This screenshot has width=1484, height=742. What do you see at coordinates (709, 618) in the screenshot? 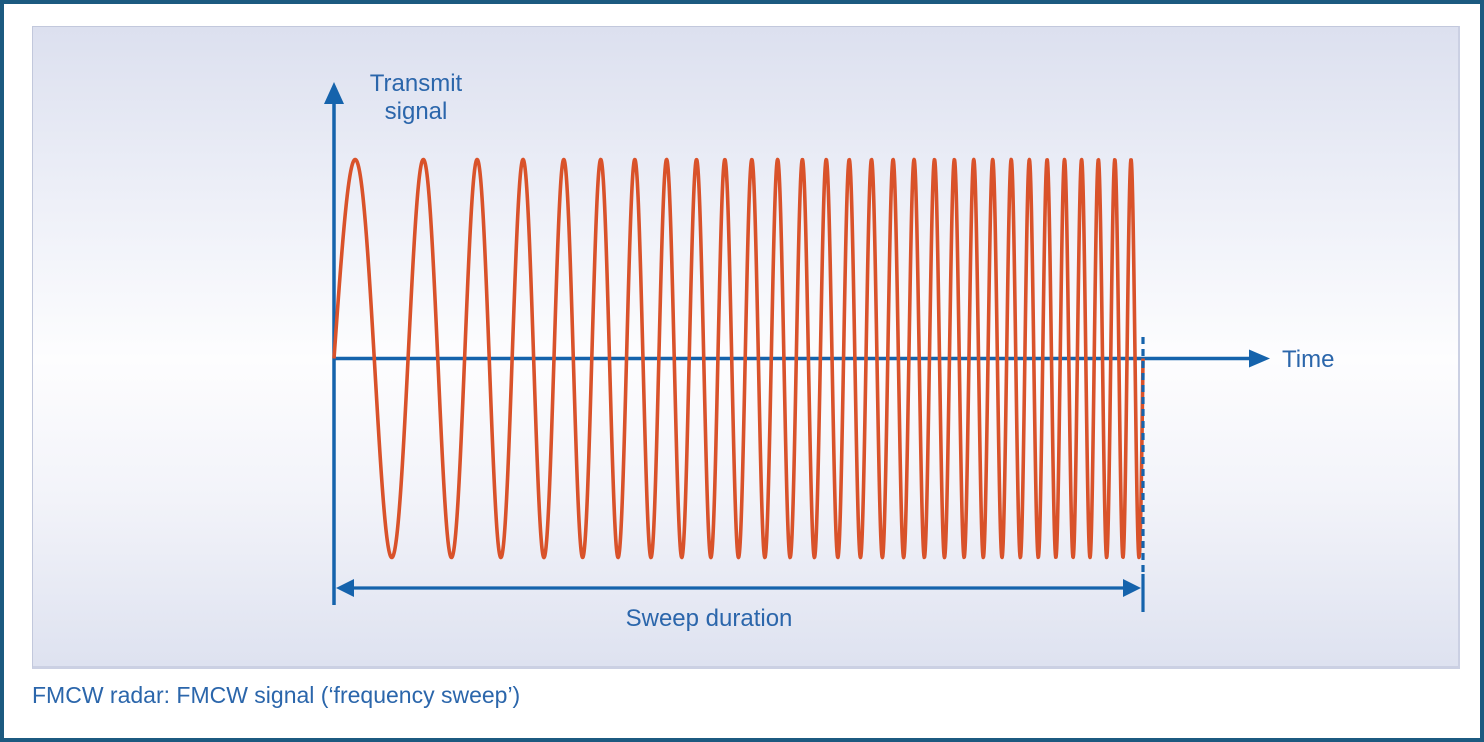
I see `sweep-duration-label: Sweep duration` at bounding box center [709, 618].